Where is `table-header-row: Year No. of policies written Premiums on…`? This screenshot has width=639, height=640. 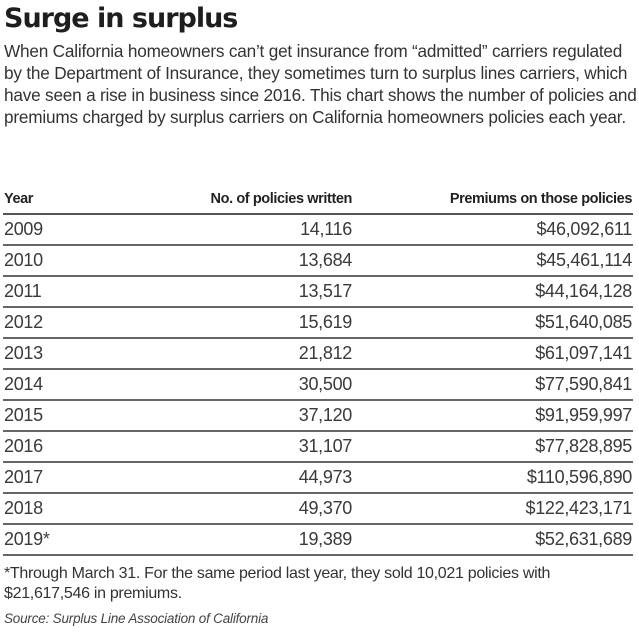
table-header-row: Year No. of policies written Premiums on… is located at coordinates (318, 200).